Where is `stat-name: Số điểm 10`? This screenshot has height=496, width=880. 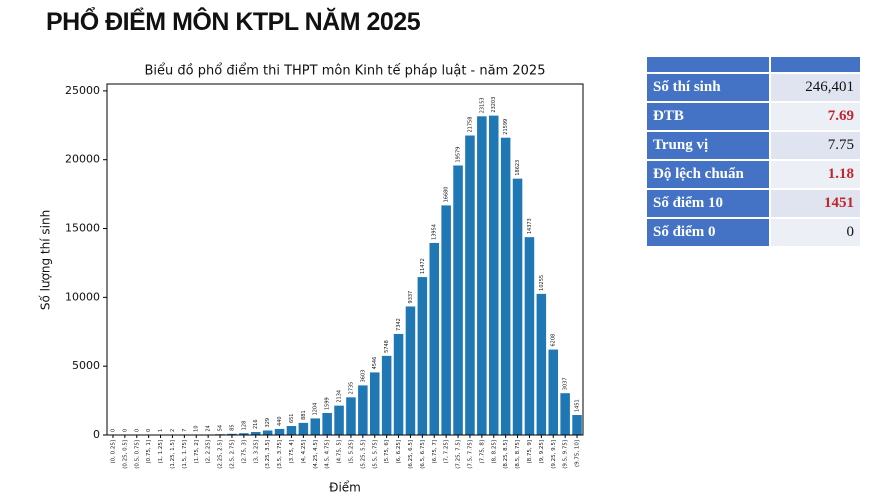
stat-name: Số điểm 10 is located at coordinates (708, 203).